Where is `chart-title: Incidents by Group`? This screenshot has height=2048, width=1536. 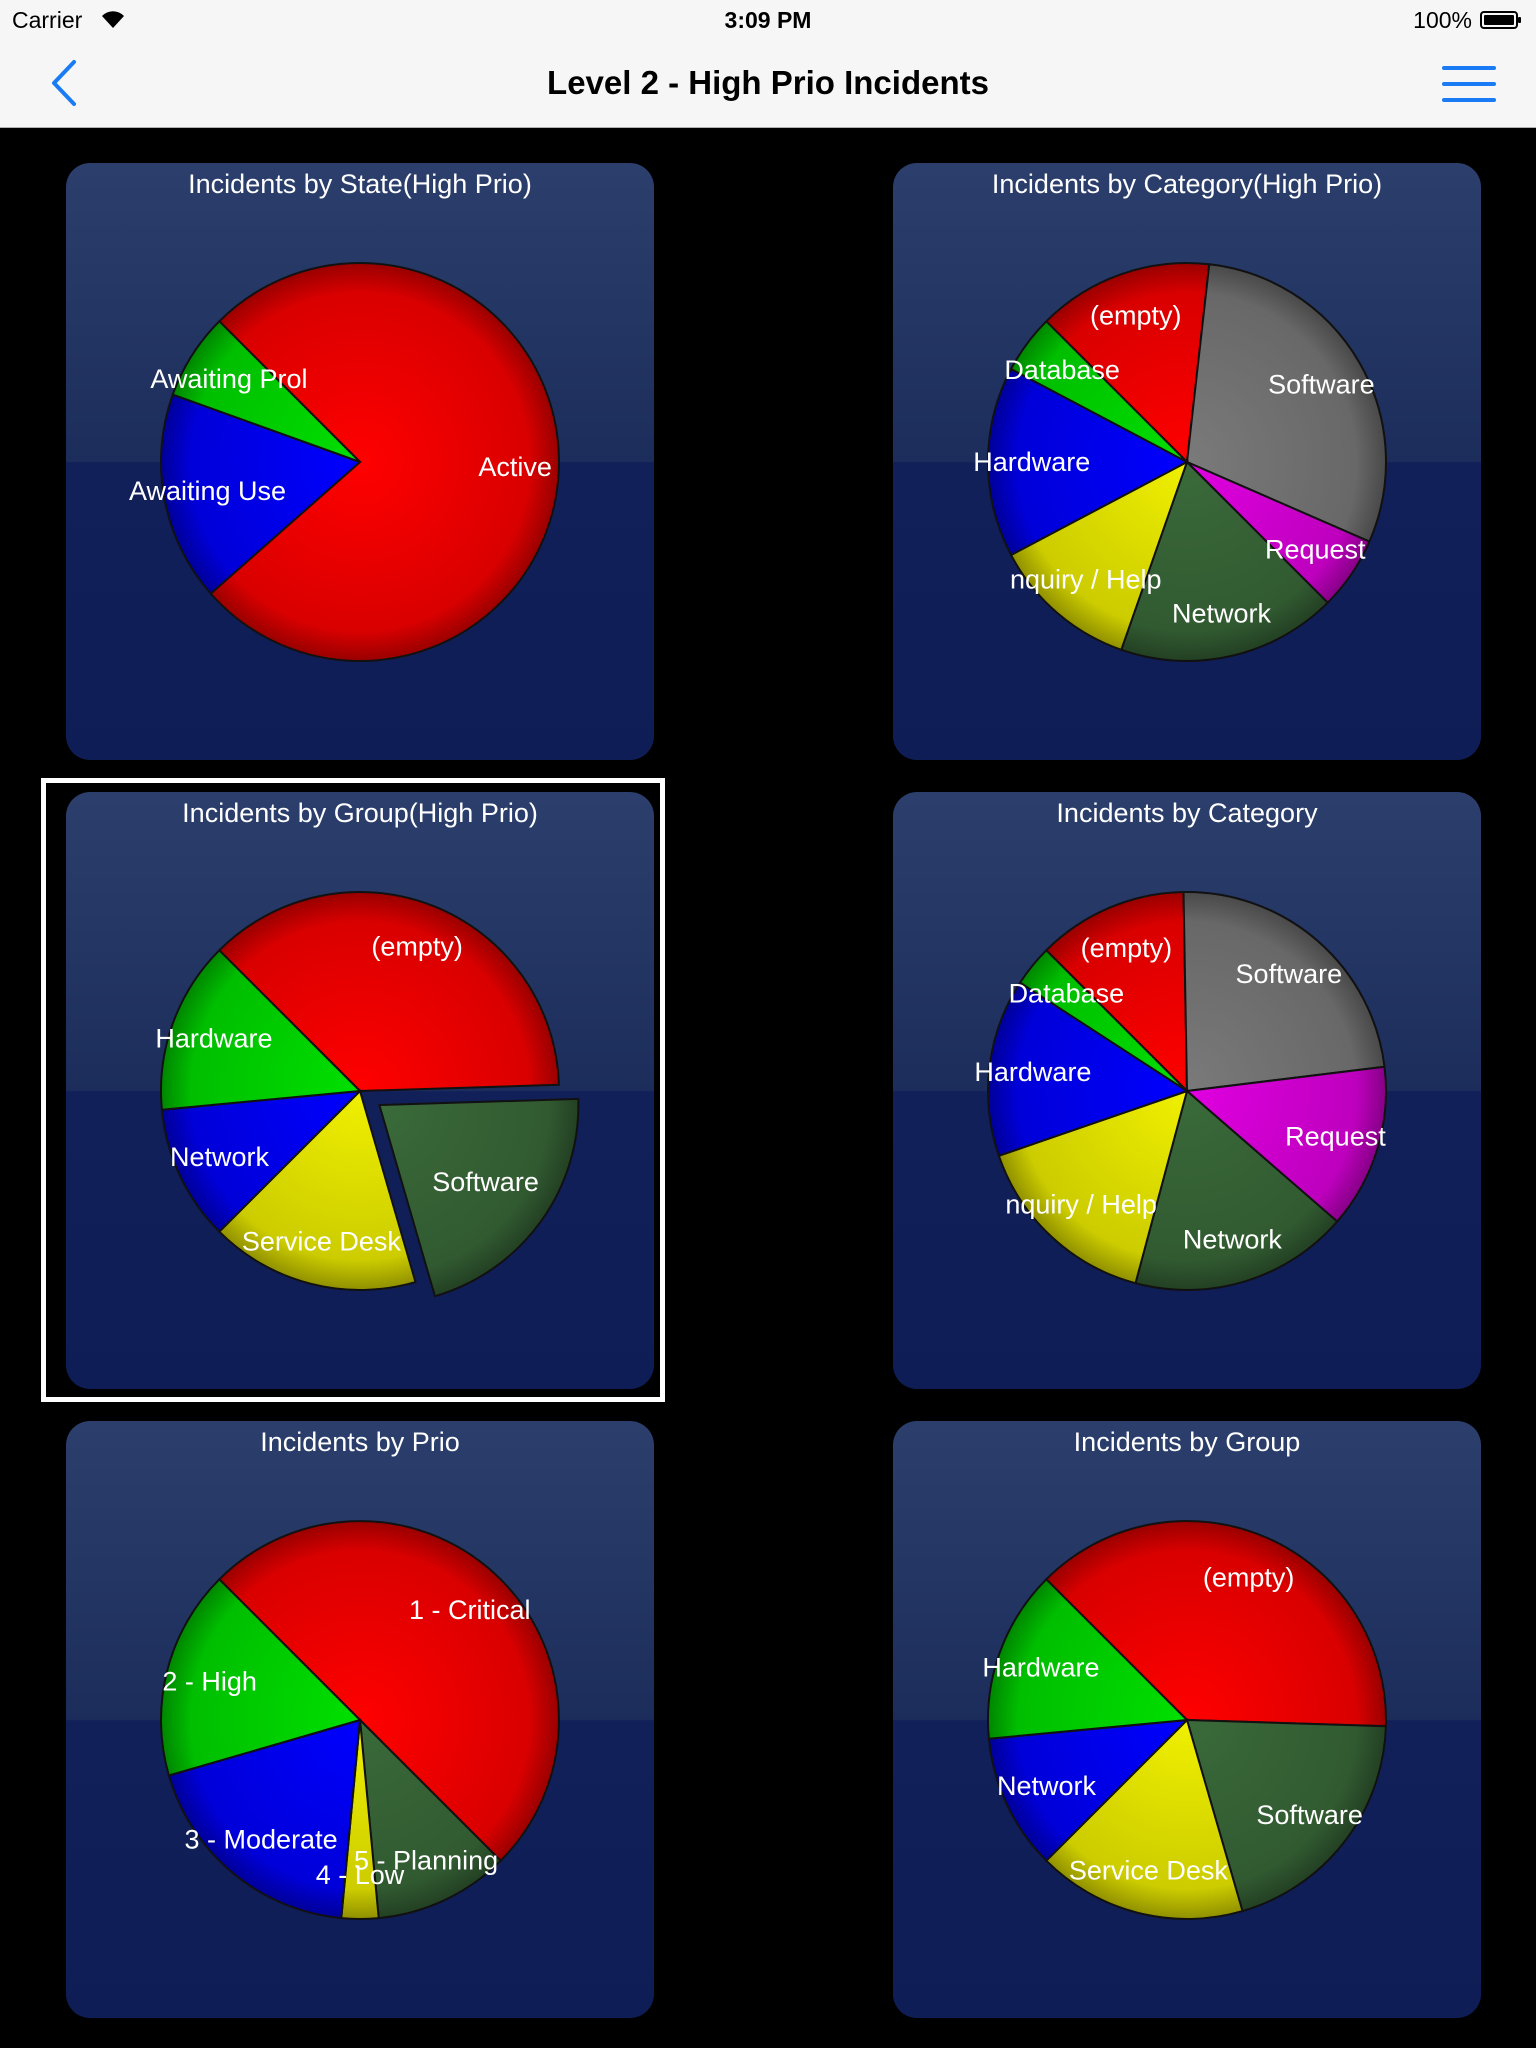
chart-title: Incidents by Group is located at coordinates (1187, 1442).